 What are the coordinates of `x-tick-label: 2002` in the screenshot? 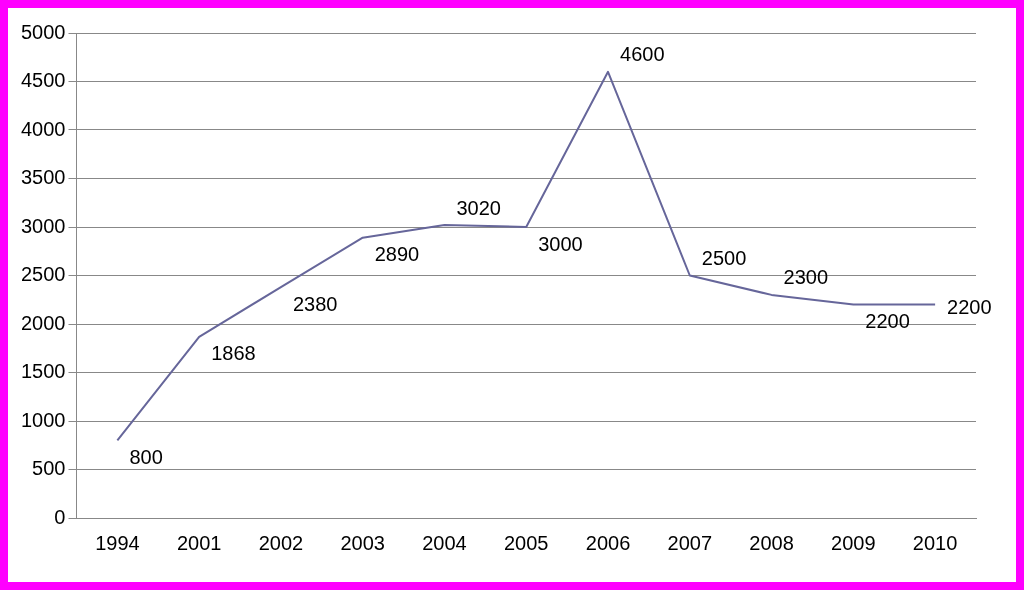 It's located at (281, 542).